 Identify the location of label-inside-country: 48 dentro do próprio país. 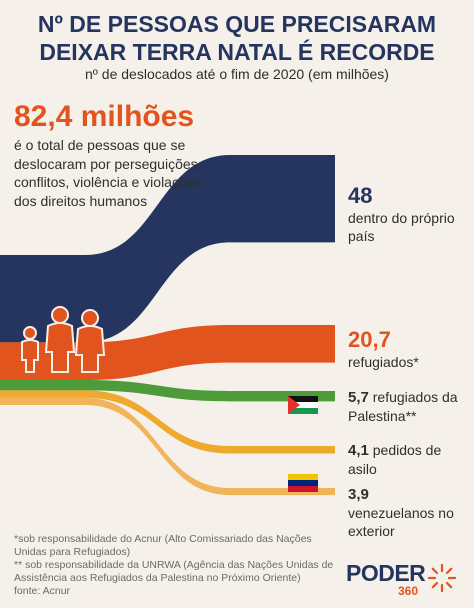
(403, 214).